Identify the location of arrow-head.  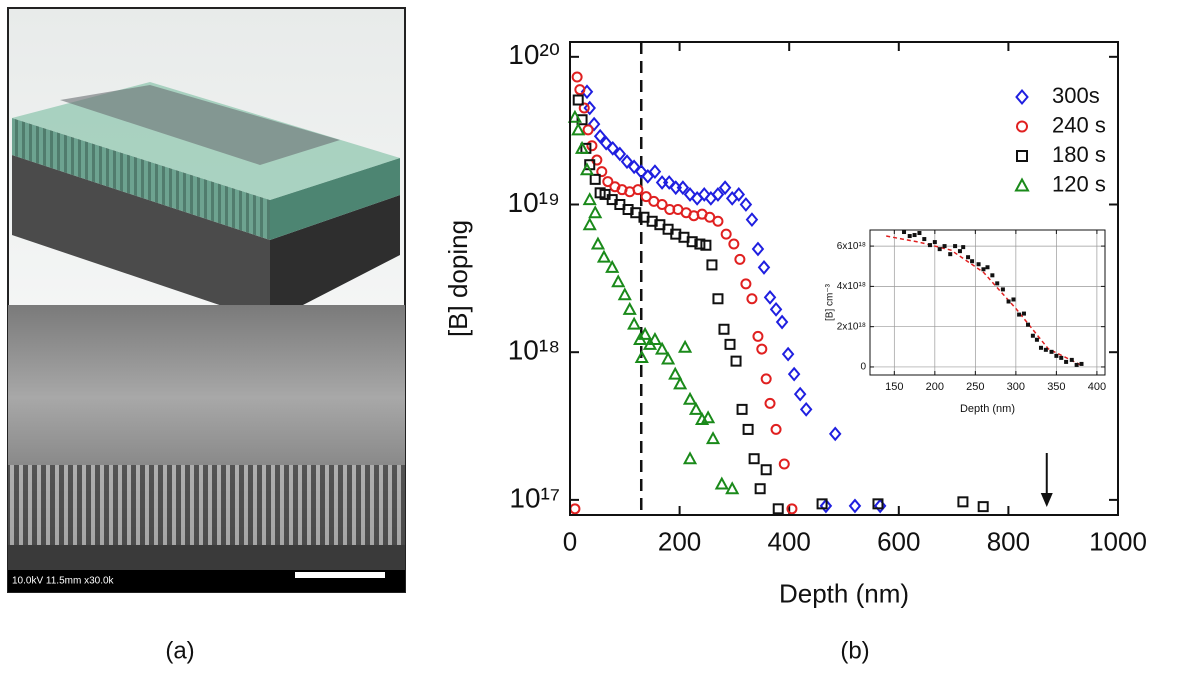
(1046, 500).